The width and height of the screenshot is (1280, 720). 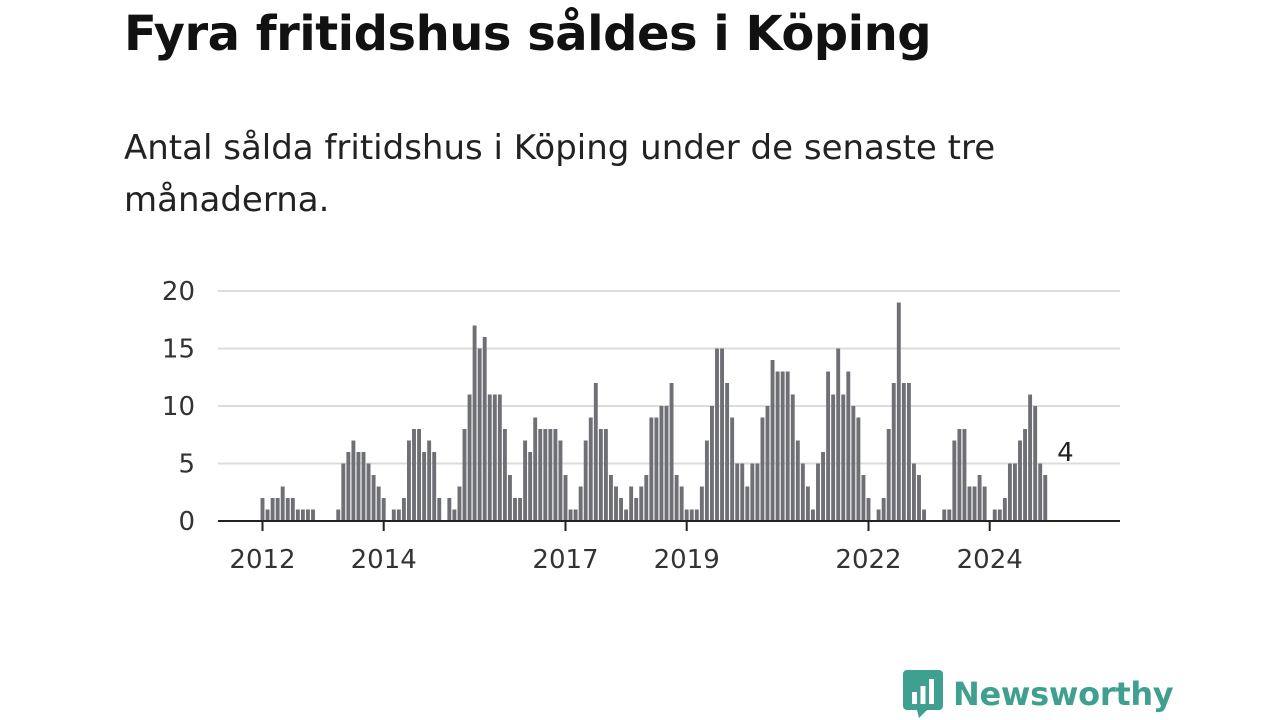 What do you see at coordinates (178, 350) in the screenshot?
I see `y-tick-label: 15` at bounding box center [178, 350].